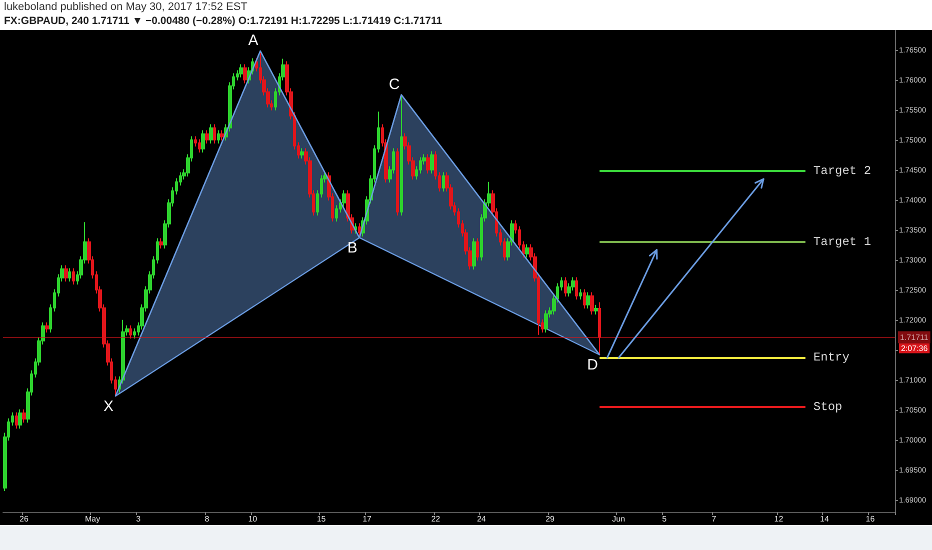 This screenshot has height=550, width=932. What do you see at coordinates (223, 21) in the screenshot?
I see `chart-subtitle: FX:GBPAUD, 240 1.71711 ▼ −0.00480 (−0.28%) O:1.72191 H:1.72295 L:1.71419 C:1.71711` at bounding box center [223, 21].